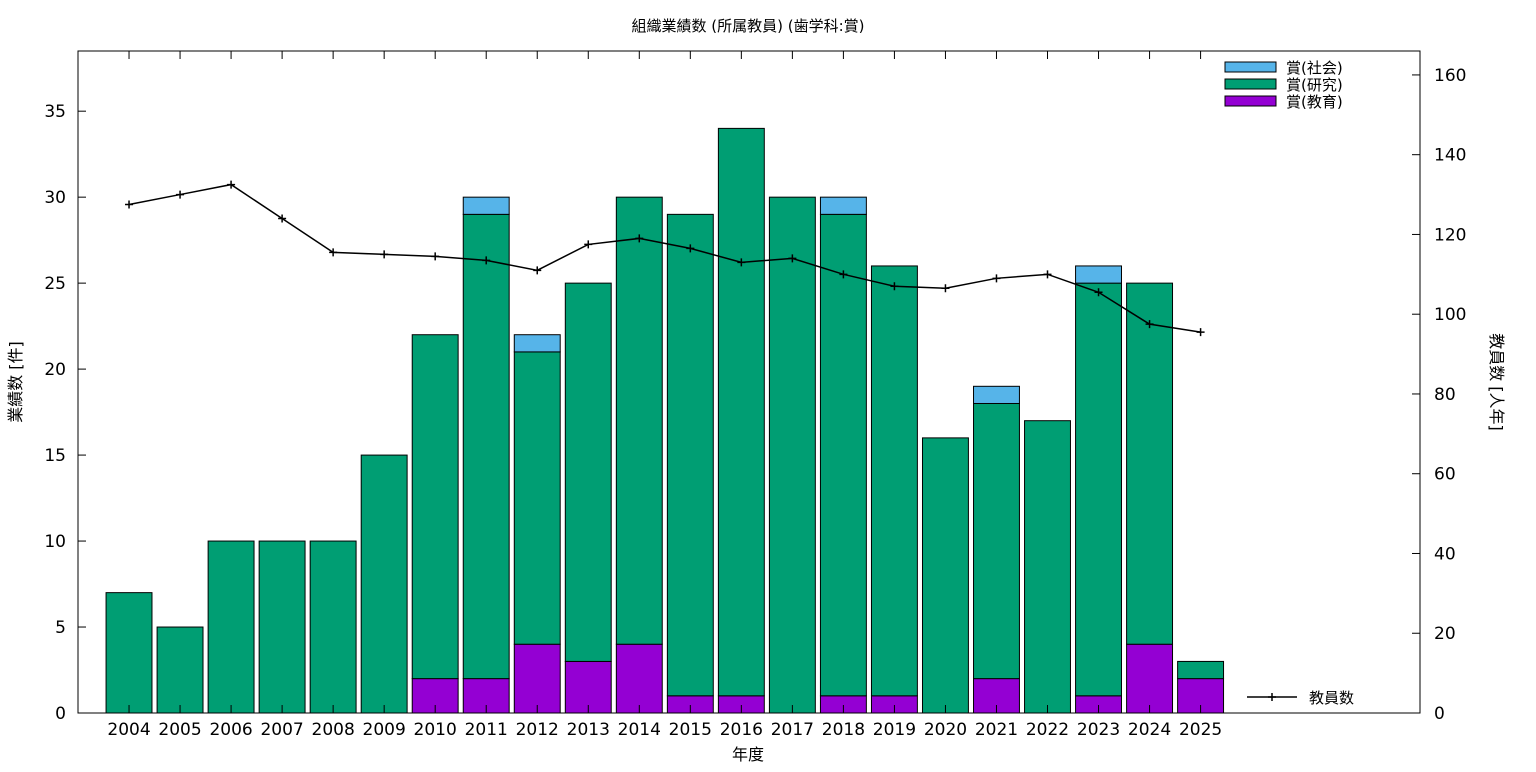 The width and height of the screenshot is (1536, 772). I want to click on y-tick-label: 0, so click(60, 714).